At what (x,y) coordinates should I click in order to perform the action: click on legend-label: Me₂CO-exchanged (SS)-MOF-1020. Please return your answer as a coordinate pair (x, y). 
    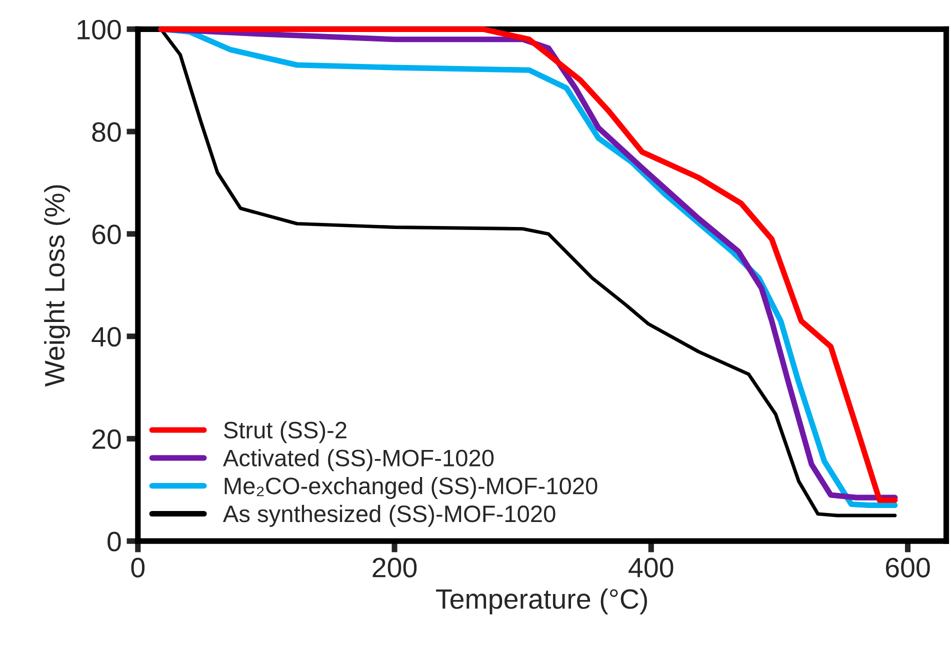
    Looking at the image, I should click on (411, 487).